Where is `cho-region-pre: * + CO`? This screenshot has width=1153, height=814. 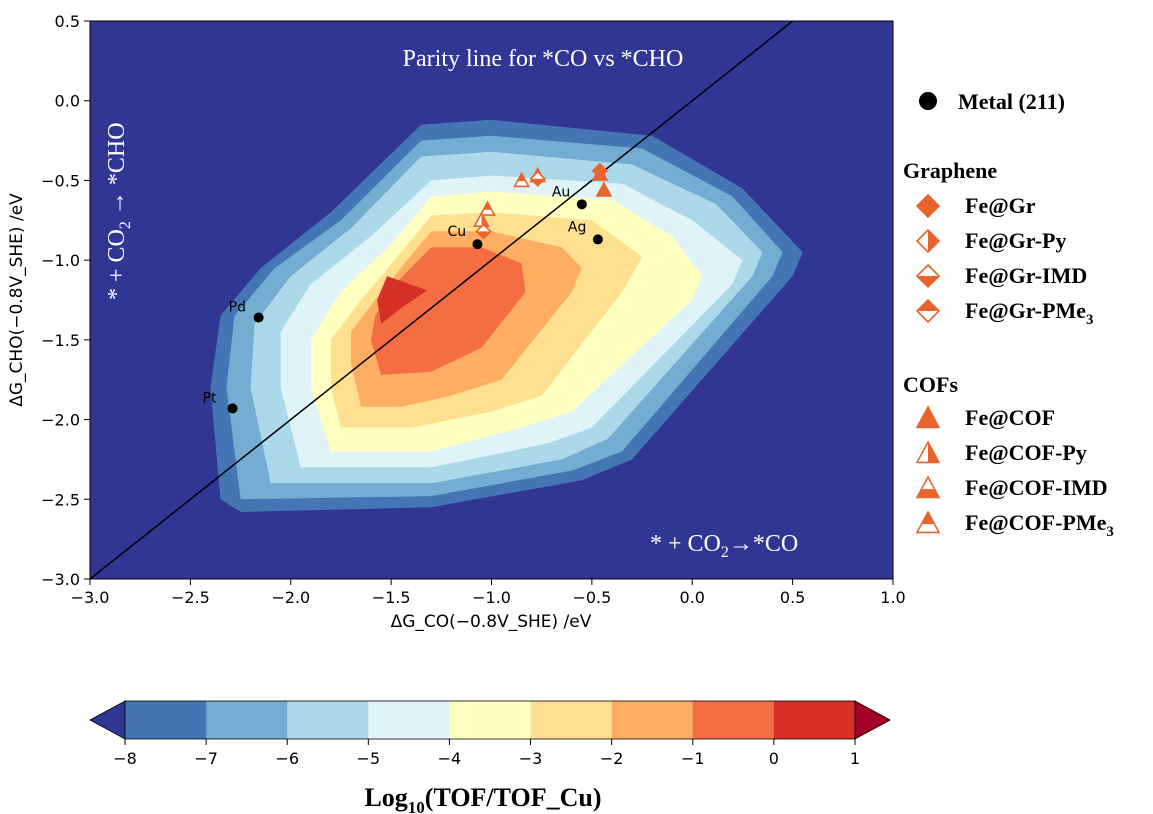
cho-region-pre: * + CO is located at coordinates (117, 264).